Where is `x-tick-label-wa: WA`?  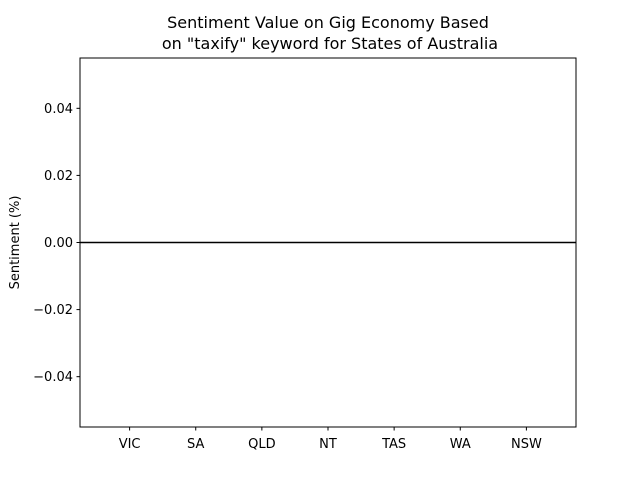 x-tick-label-wa: WA is located at coordinates (460, 444).